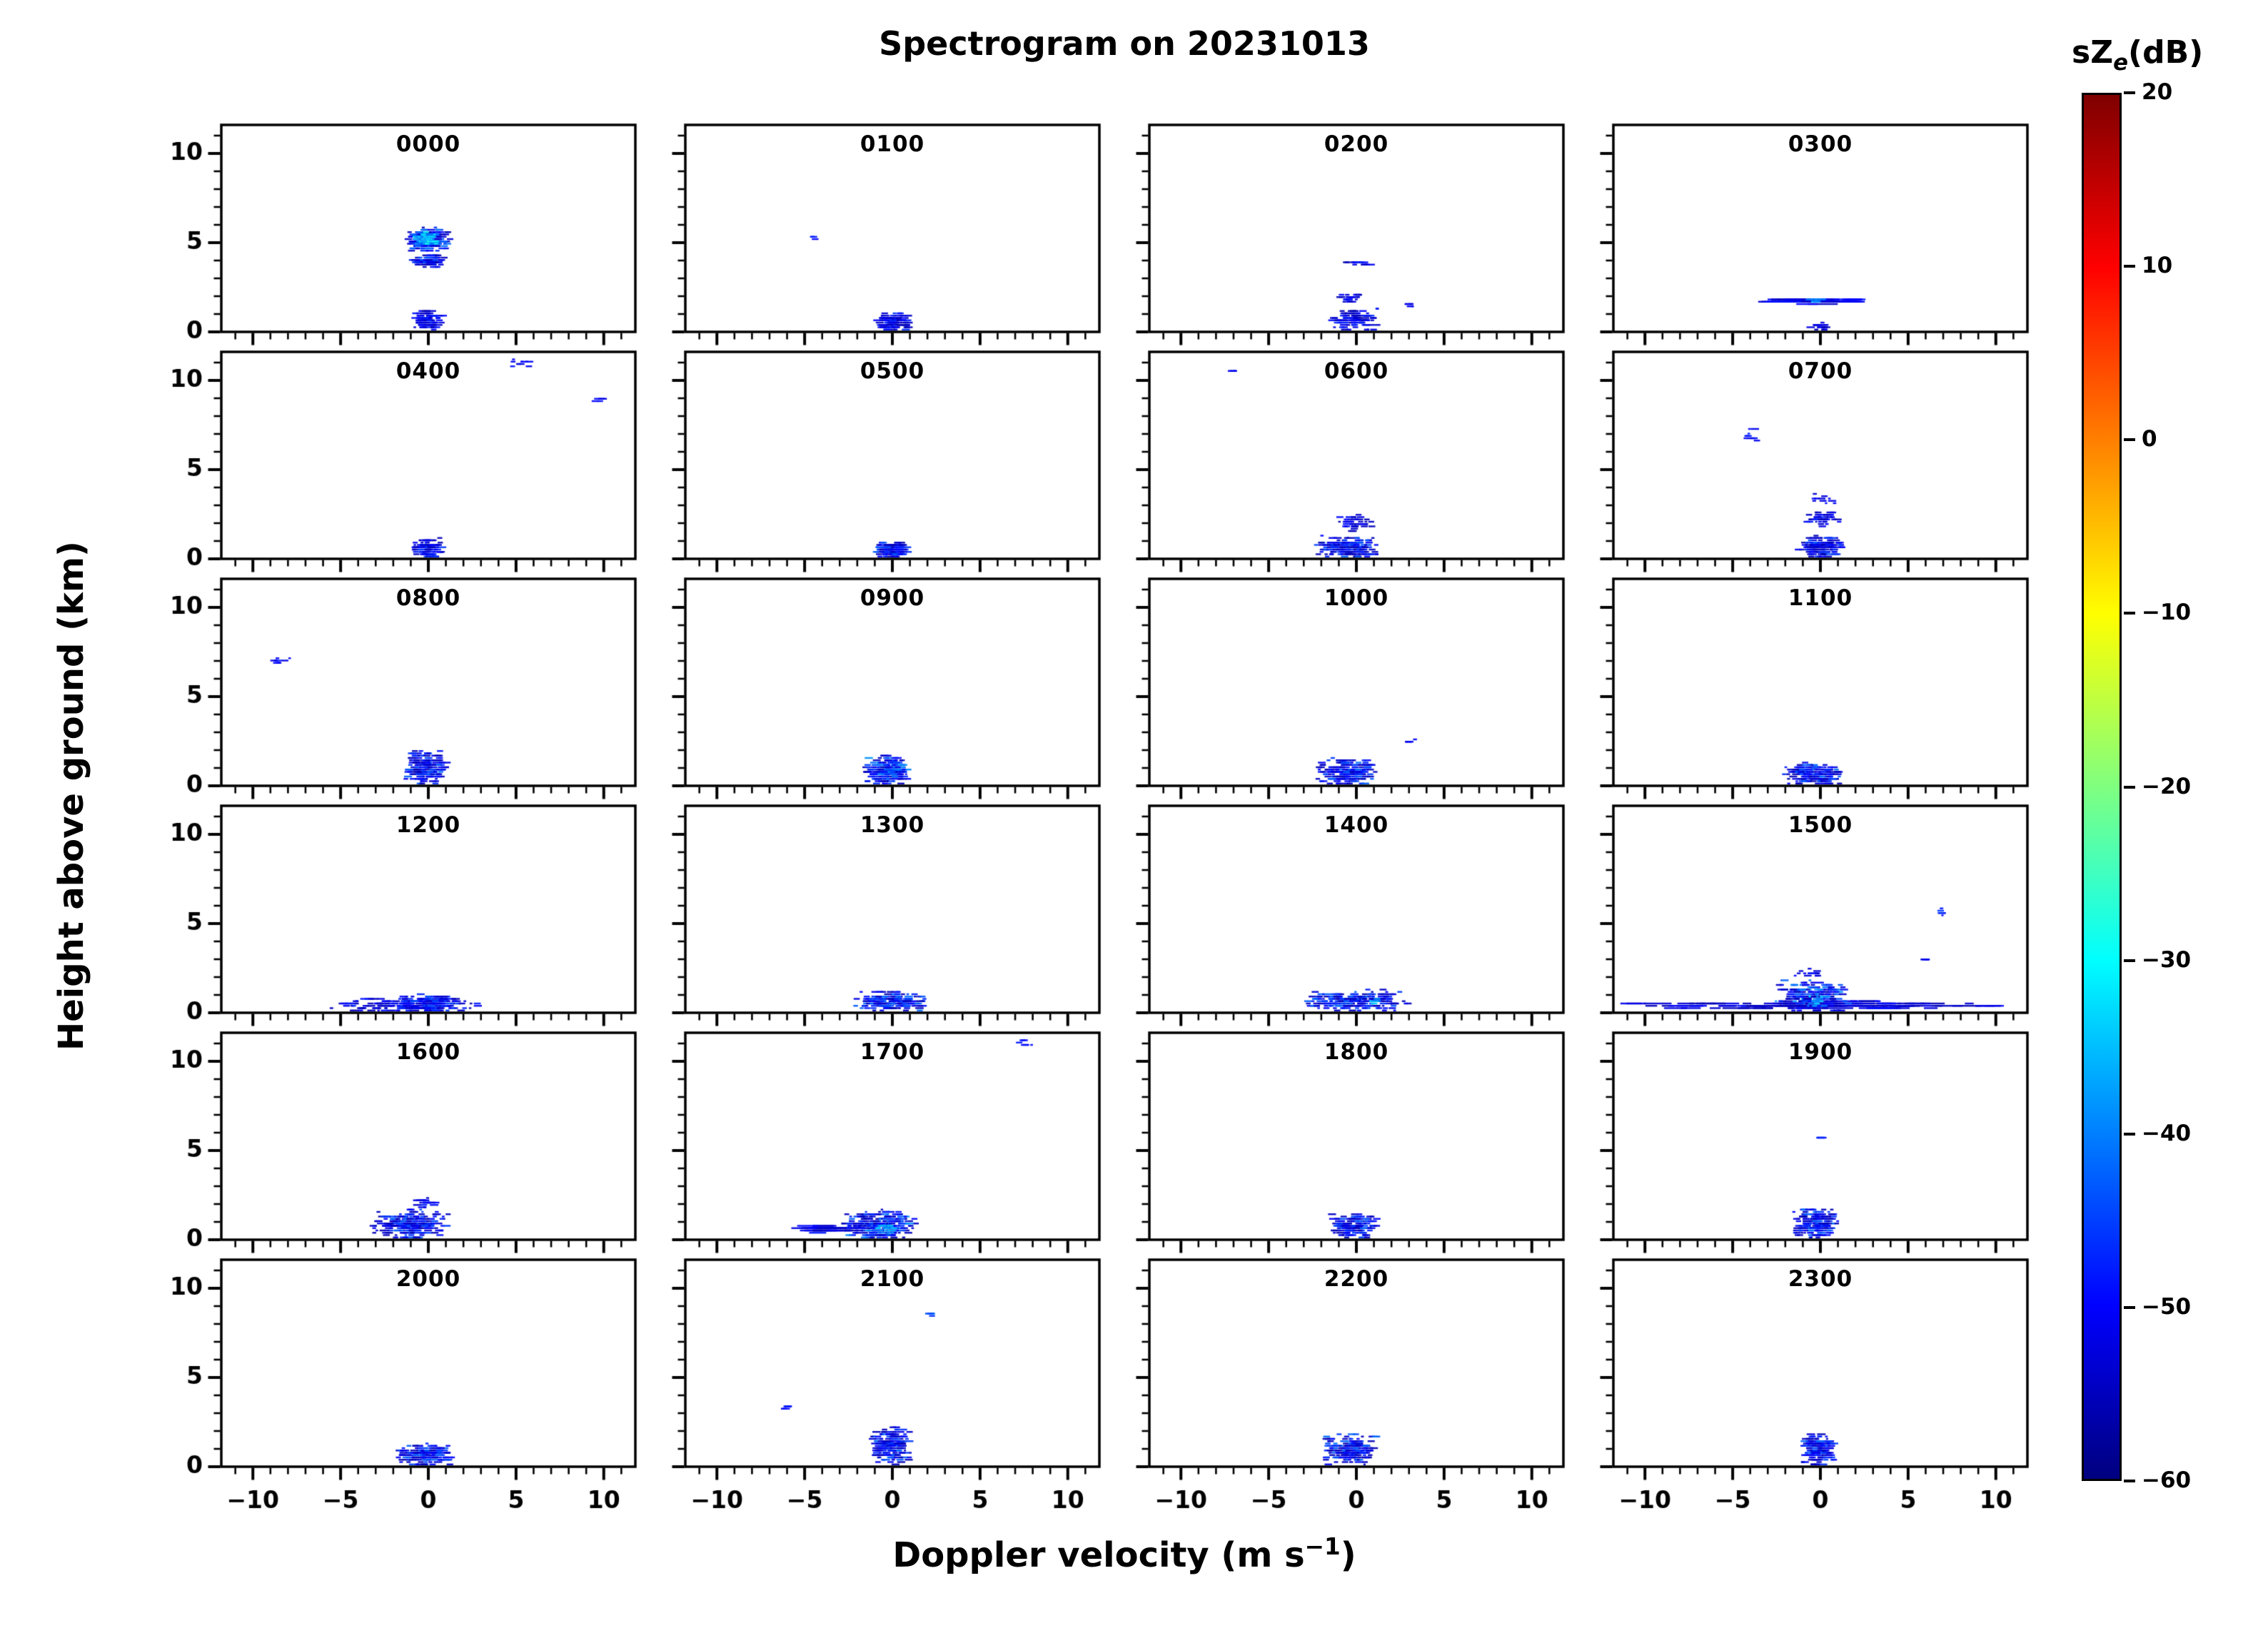 The image size is (2268, 1628). What do you see at coordinates (414, 476) in the screenshot?
I see `spectrogram-panel-0400: 0400` at bounding box center [414, 476].